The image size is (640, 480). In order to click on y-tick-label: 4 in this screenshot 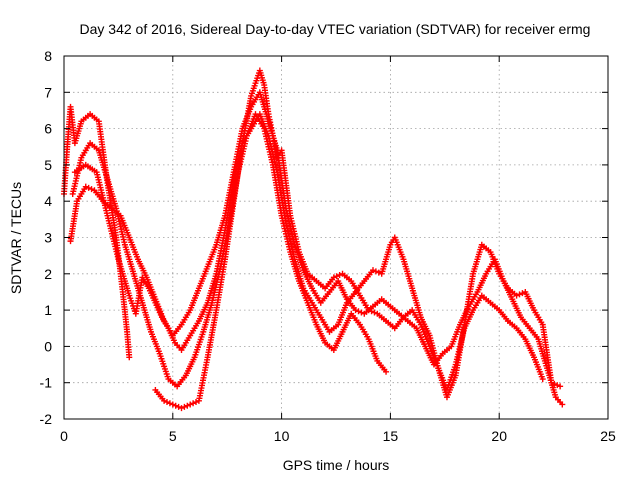, I will do `click(48, 201)`.